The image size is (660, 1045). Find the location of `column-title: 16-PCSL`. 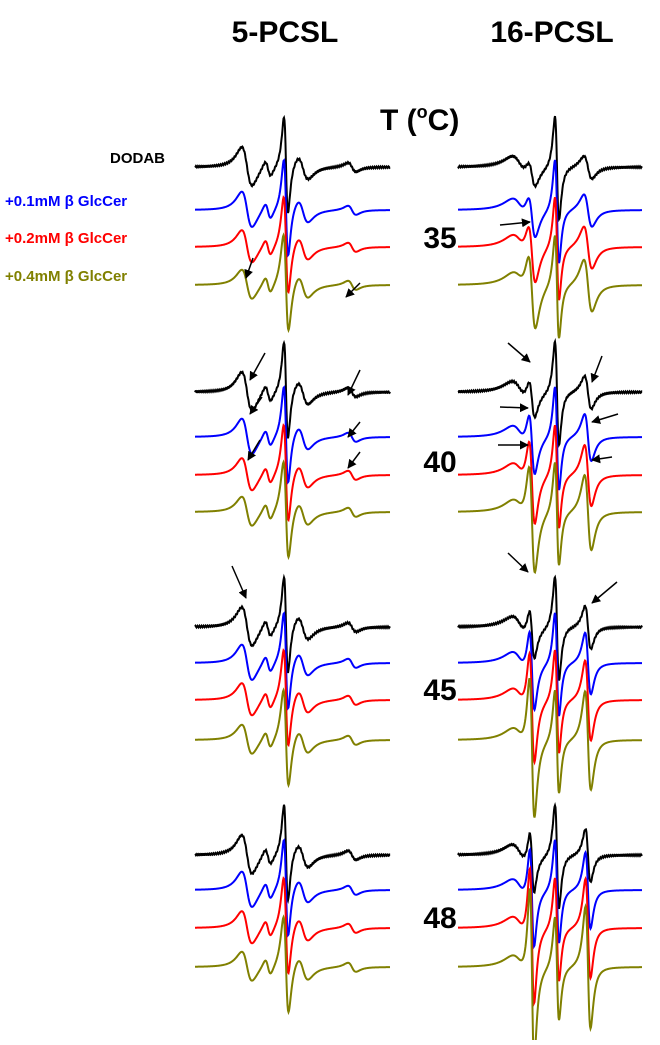

column-title: 16-PCSL is located at coordinates (551, 32).